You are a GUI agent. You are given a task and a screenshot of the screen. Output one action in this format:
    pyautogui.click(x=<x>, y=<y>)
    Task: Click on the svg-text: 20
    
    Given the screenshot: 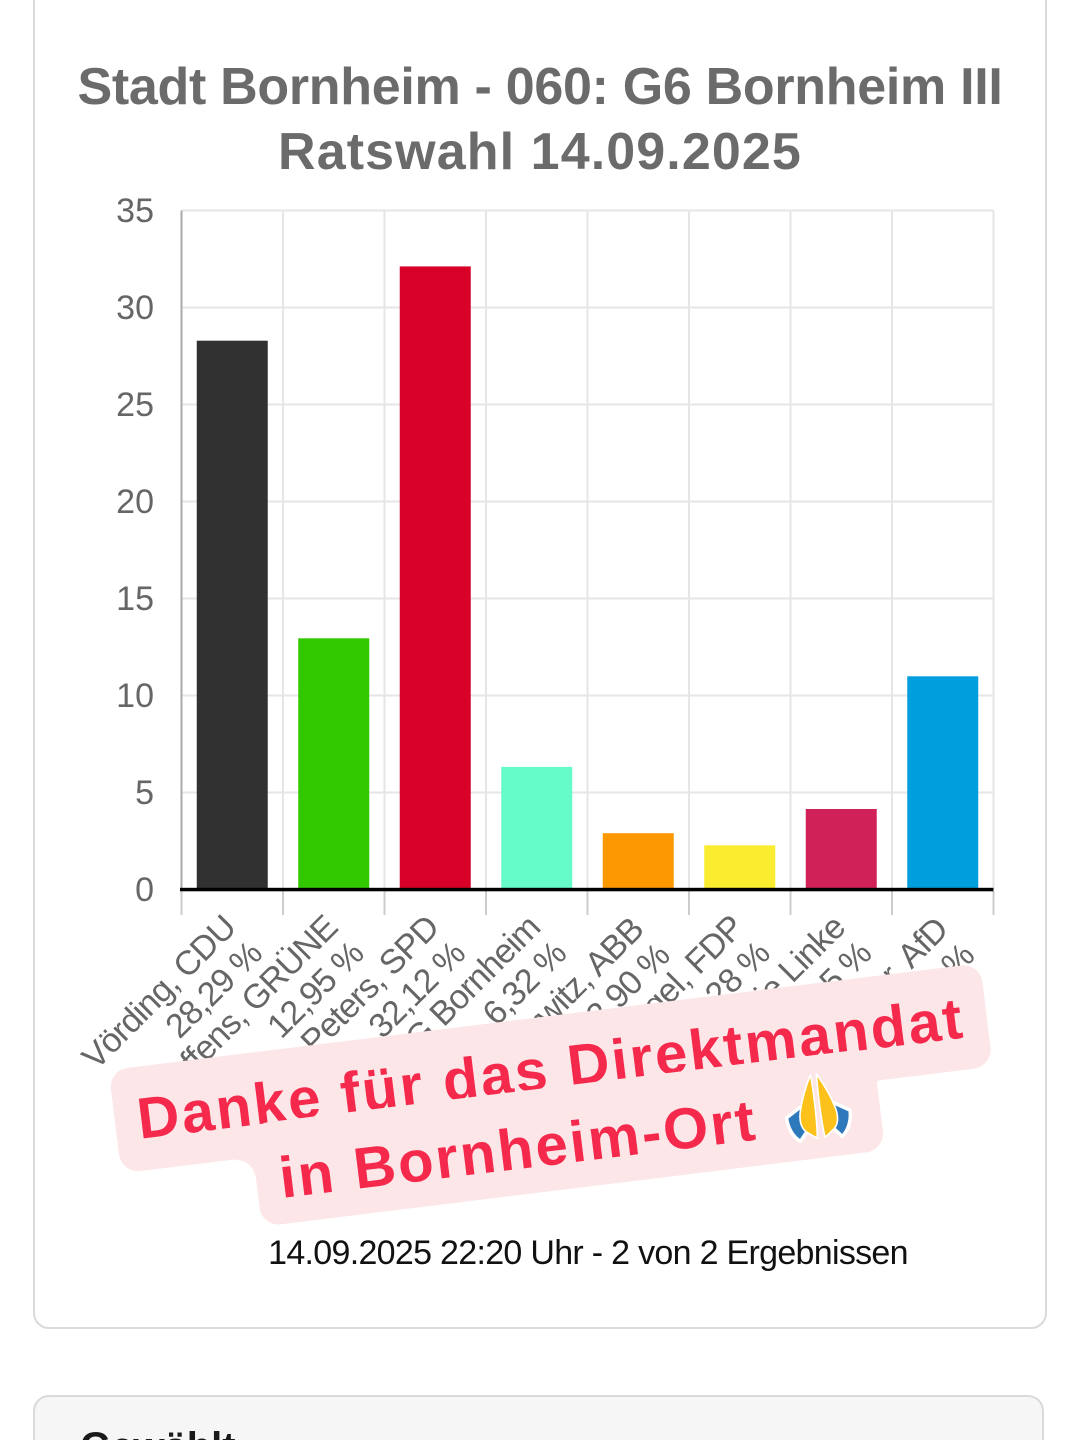 What is the action you would take?
    pyautogui.click(x=135, y=502)
    